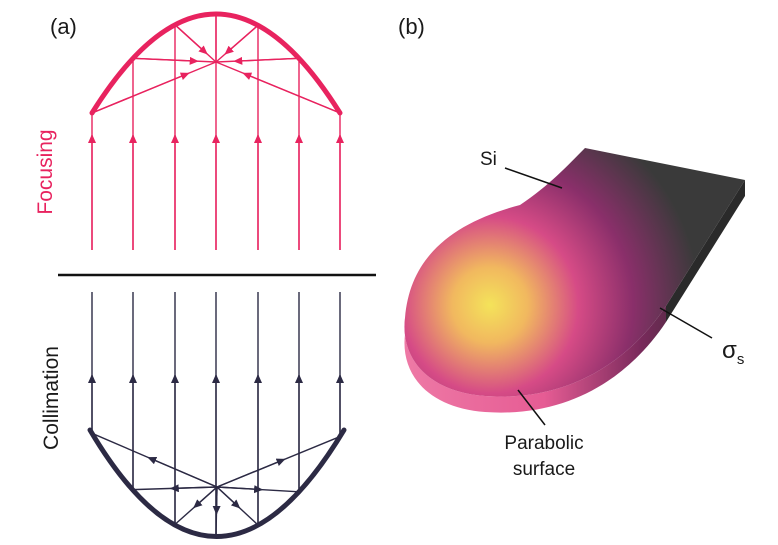  I want to click on surface-label: surface, so click(544, 469).